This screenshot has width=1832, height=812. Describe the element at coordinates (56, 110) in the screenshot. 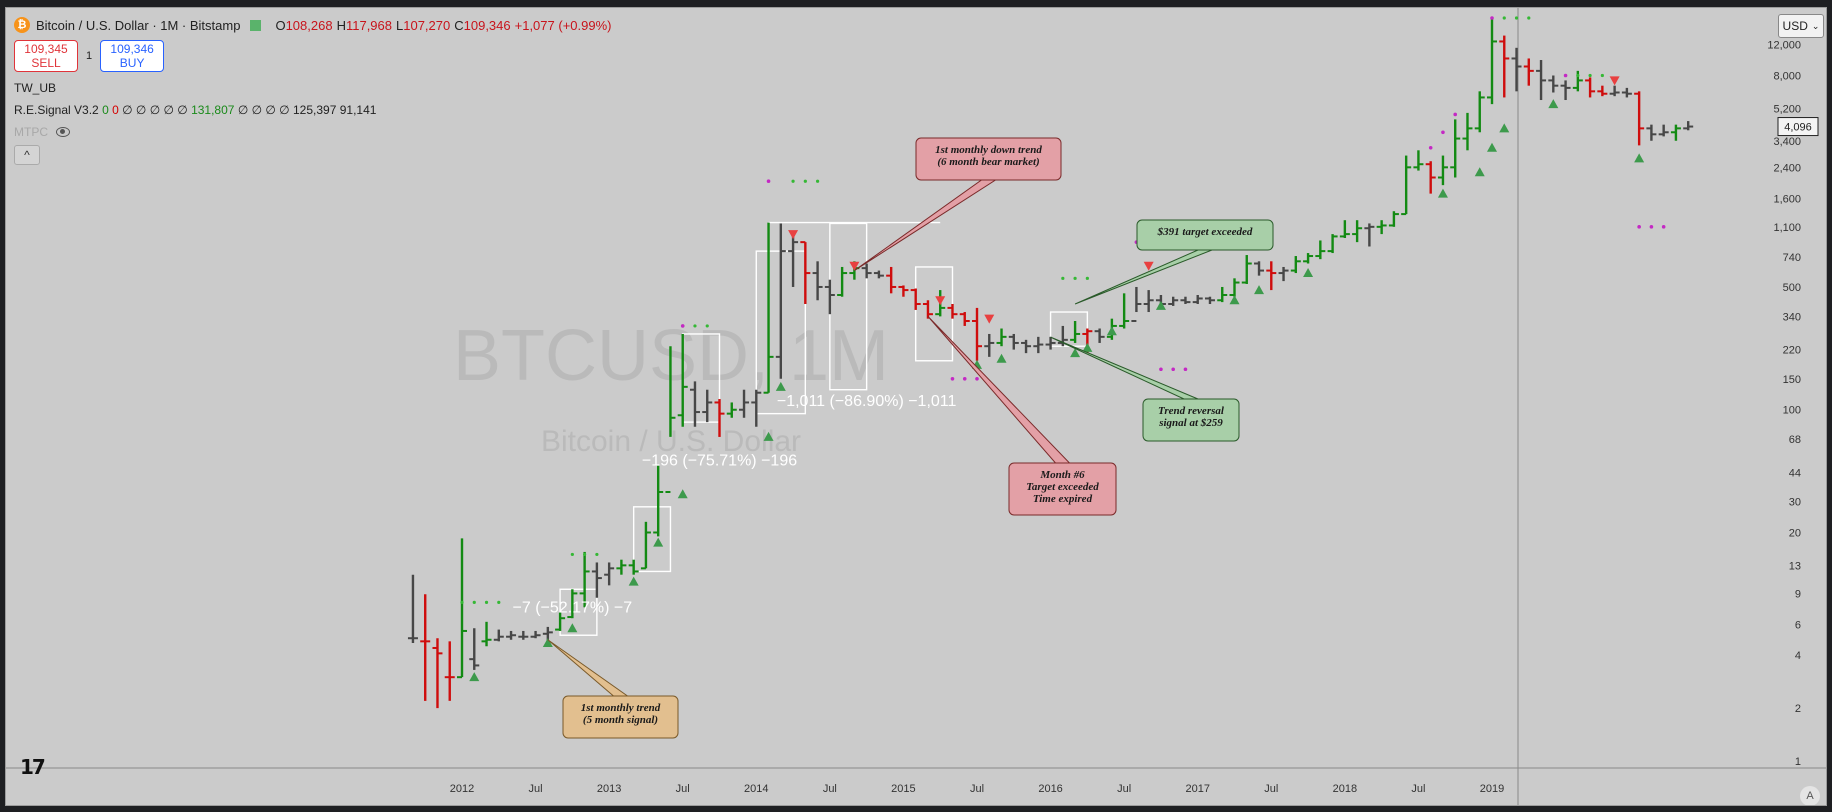

I see `re-signal-name: R.E.Signal V3.2` at that location.